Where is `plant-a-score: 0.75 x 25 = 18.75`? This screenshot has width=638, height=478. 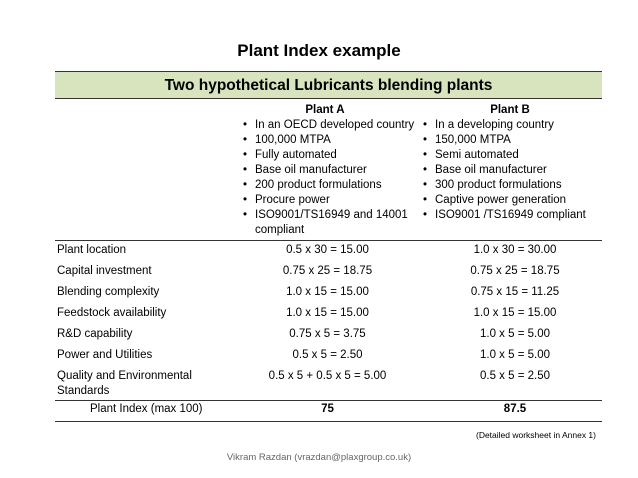
plant-a-score: 0.75 x 25 = 18.75 is located at coordinates (327, 271).